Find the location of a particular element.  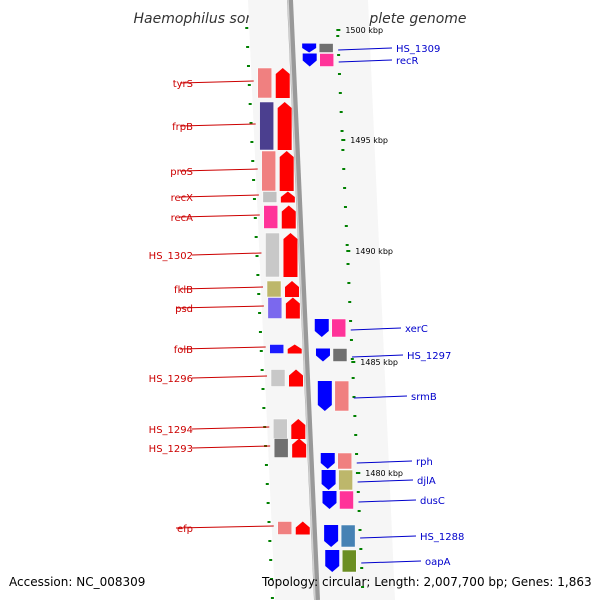

gene-label: HS_1302 is located at coordinates (171, 256).